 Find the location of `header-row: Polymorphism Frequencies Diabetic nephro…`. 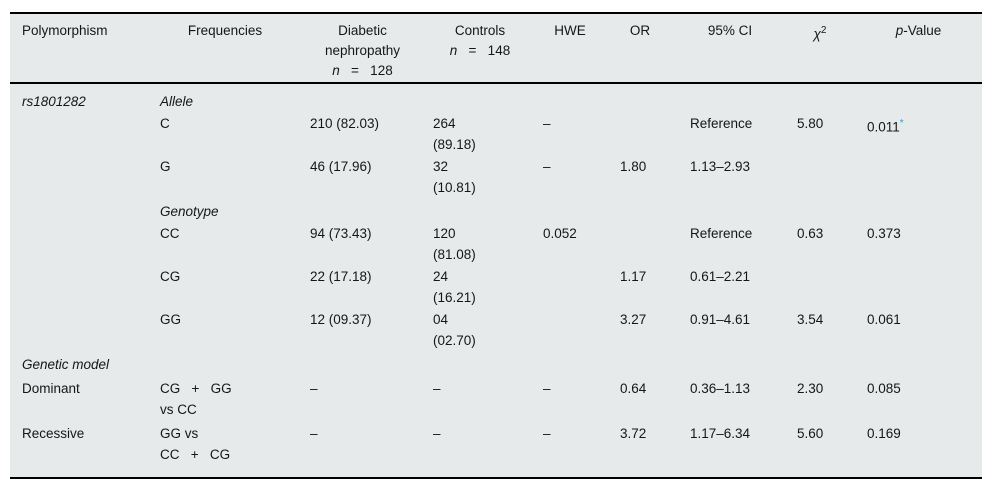

header-row: Polymorphism Frequencies Diabetic nephro… is located at coordinates (496, 49).